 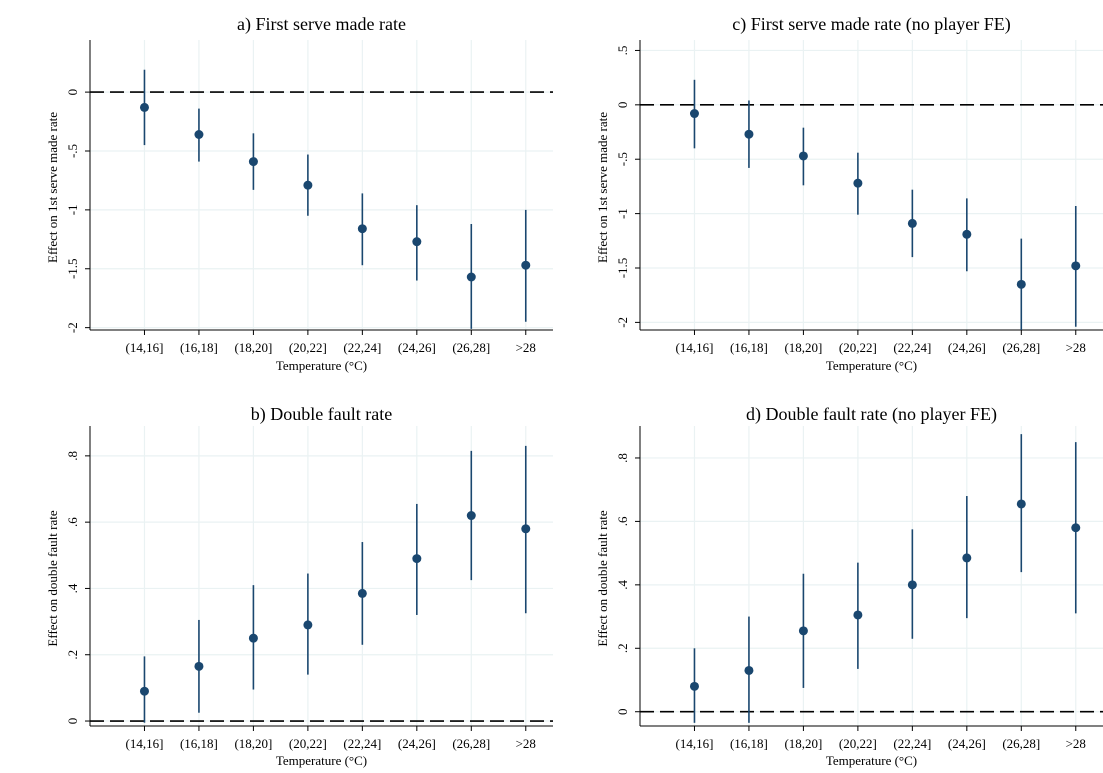 What do you see at coordinates (871, 24) in the screenshot?
I see `chart-title: c) First serve made rate (no player FE)` at bounding box center [871, 24].